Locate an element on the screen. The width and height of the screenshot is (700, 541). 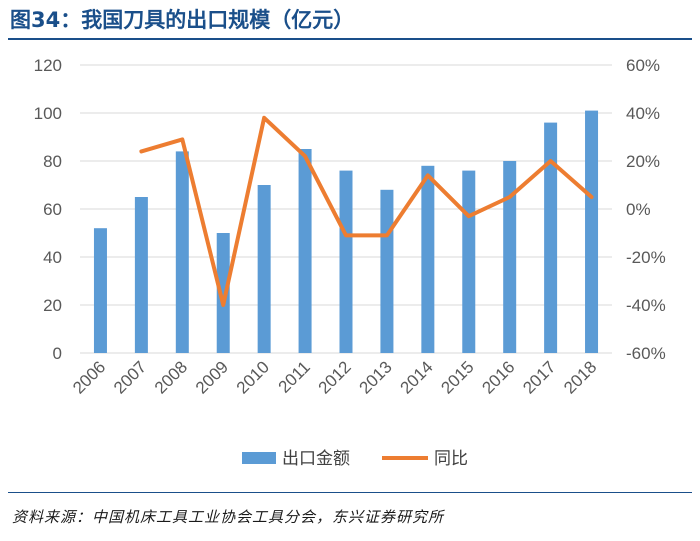
legend-label-line: 同比 is located at coordinates (451, 459).